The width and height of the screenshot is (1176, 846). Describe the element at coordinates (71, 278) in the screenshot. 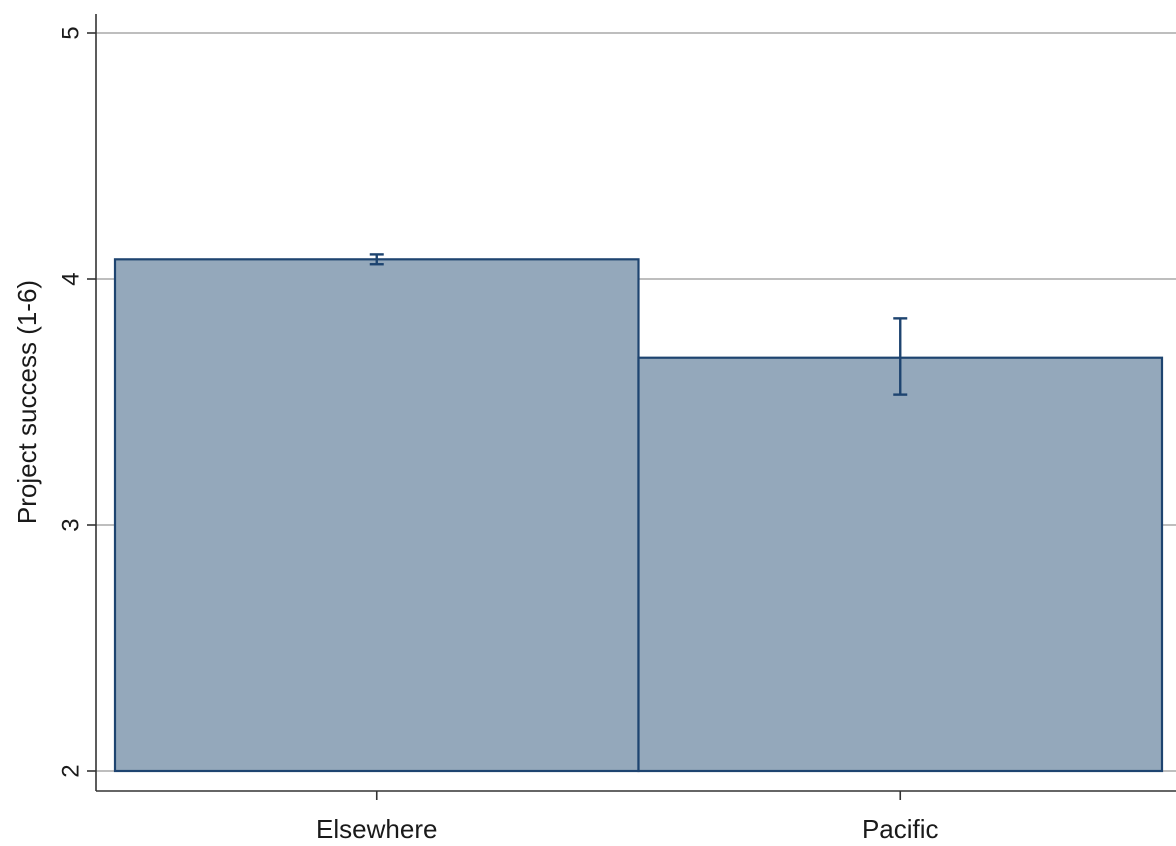

I see `y-tick-label: 4` at that location.